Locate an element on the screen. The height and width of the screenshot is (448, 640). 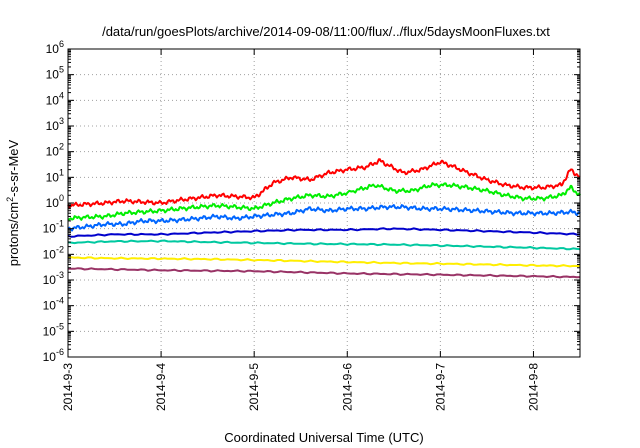
y-tick-label: 10² is located at coordinates (55, 150).